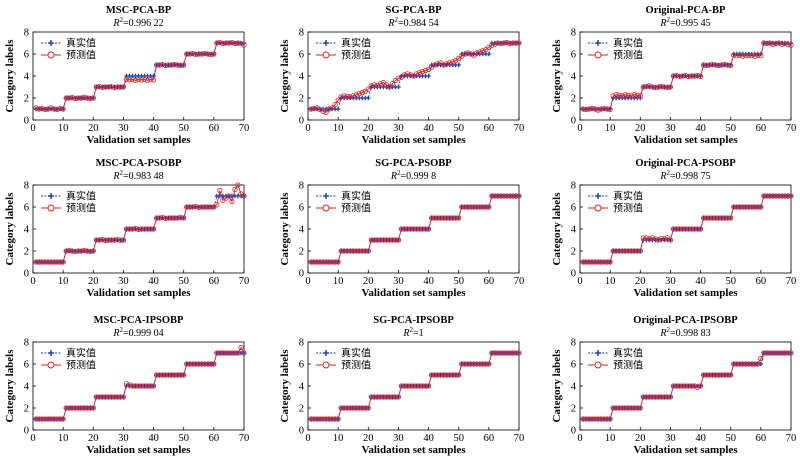  What do you see at coordinates (685, 320) in the screenshot?
I see `chart-title: Original-PCA-IPSOBP` at bounding box center [685, 320].